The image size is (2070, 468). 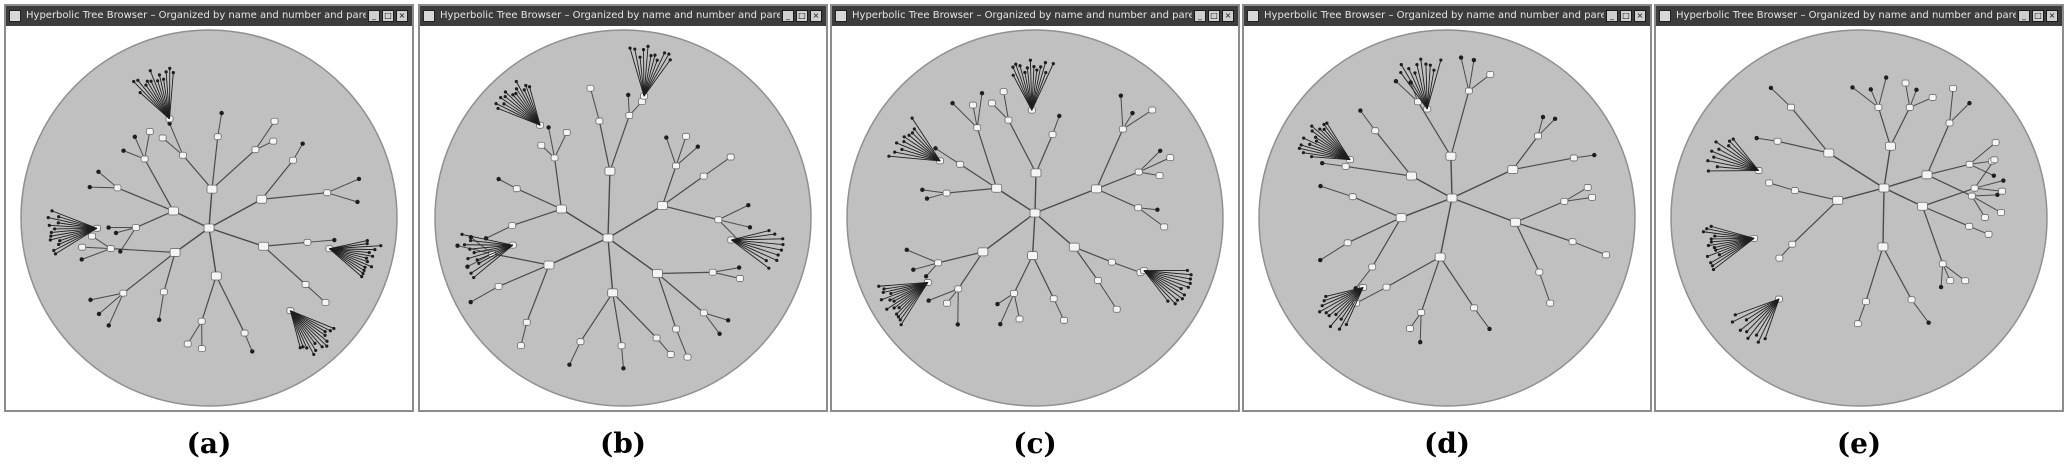 What do you see at coordinates (374, 16) in the screenshot?
I see `minimize-button: _` at bounding box center [374, 16].